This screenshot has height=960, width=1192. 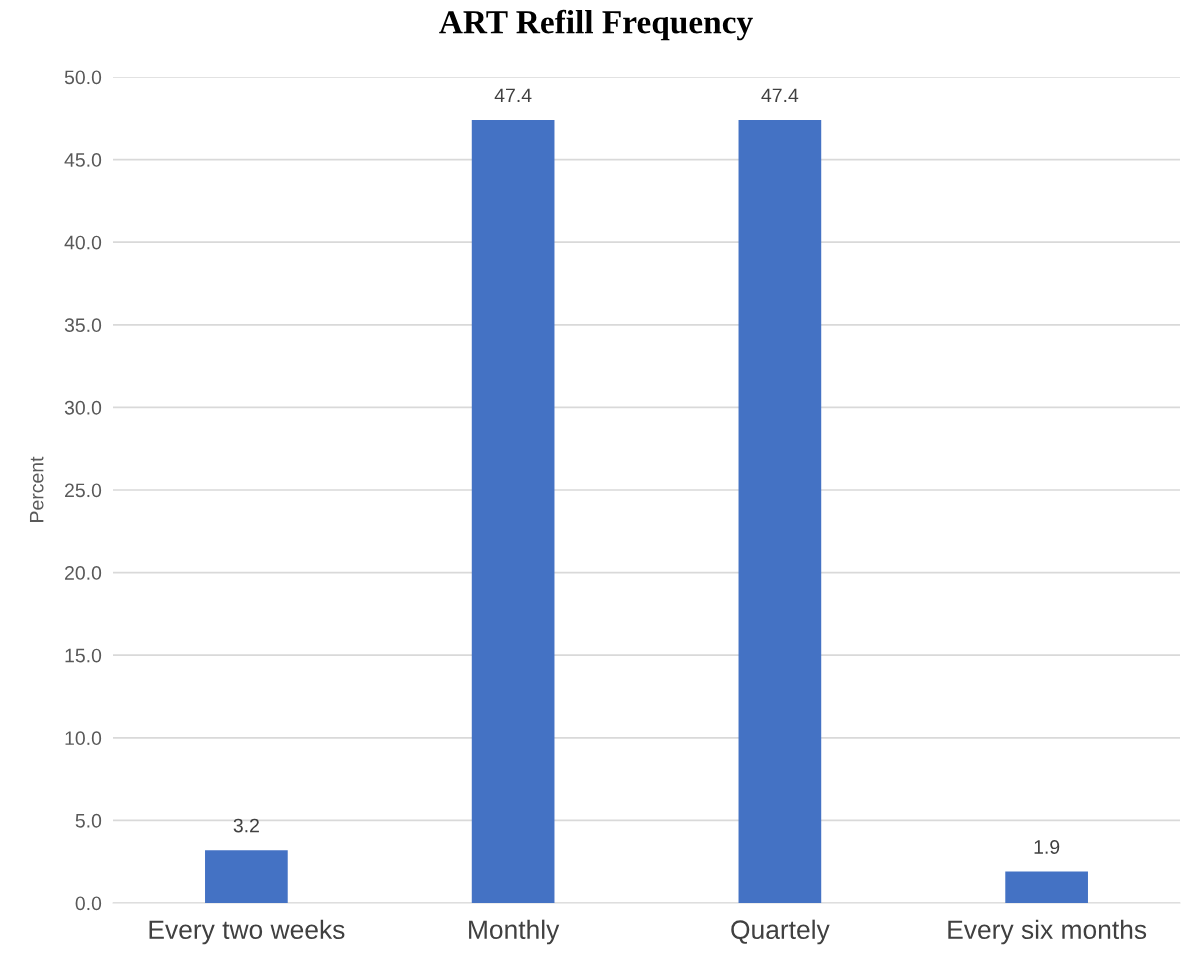 What do you see at coordinates (780, 932) in the screenshot?
I see `x-tick-label: Quartely` at bounding box center [780, 932].